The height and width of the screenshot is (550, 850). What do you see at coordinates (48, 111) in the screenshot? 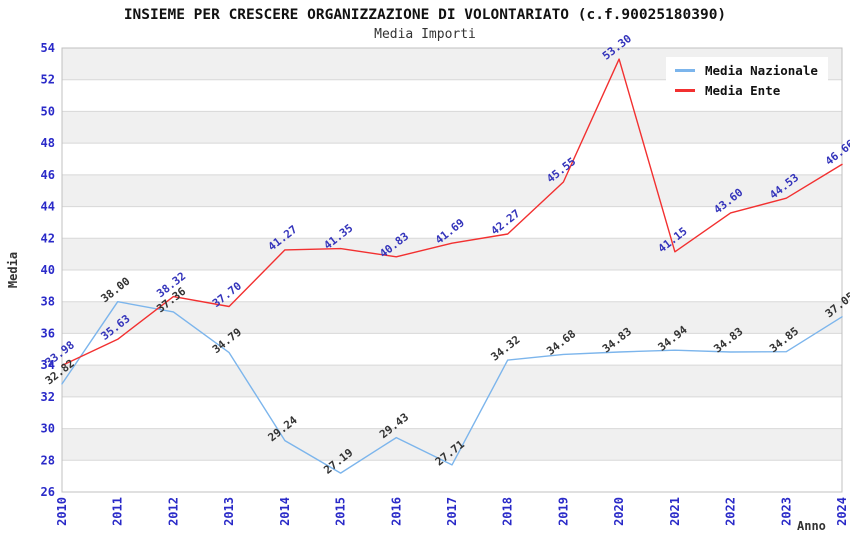
I see `y-tick-label: 50` at bounding box center [48, 111].